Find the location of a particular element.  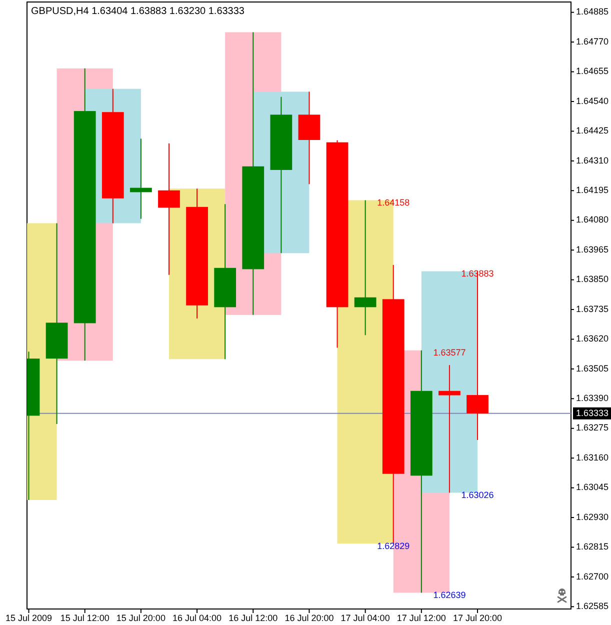

annotation: 1.63026 is located at coordinates (477, 495).